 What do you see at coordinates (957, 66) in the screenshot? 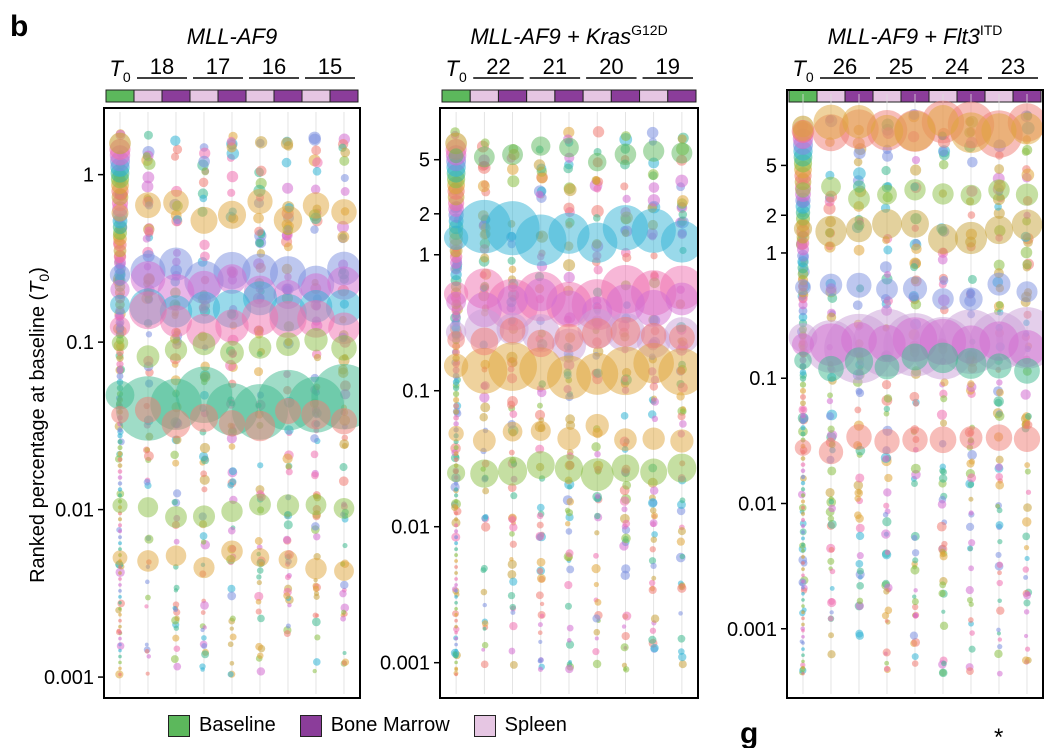
I see `mouse-number: 24` at bounding box center [957, 66].